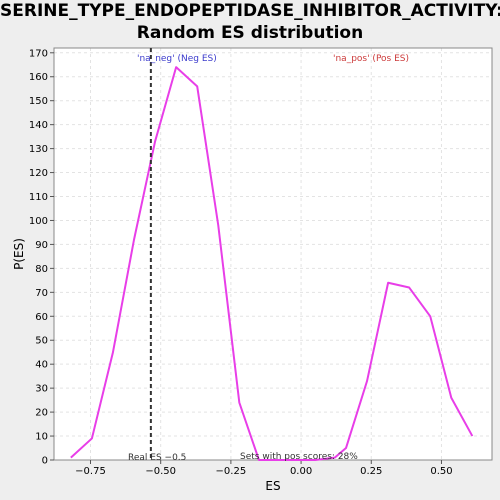 This screenshot has width=500, height=500. I want to click on y-tick-label: 140, so click(38, 125).